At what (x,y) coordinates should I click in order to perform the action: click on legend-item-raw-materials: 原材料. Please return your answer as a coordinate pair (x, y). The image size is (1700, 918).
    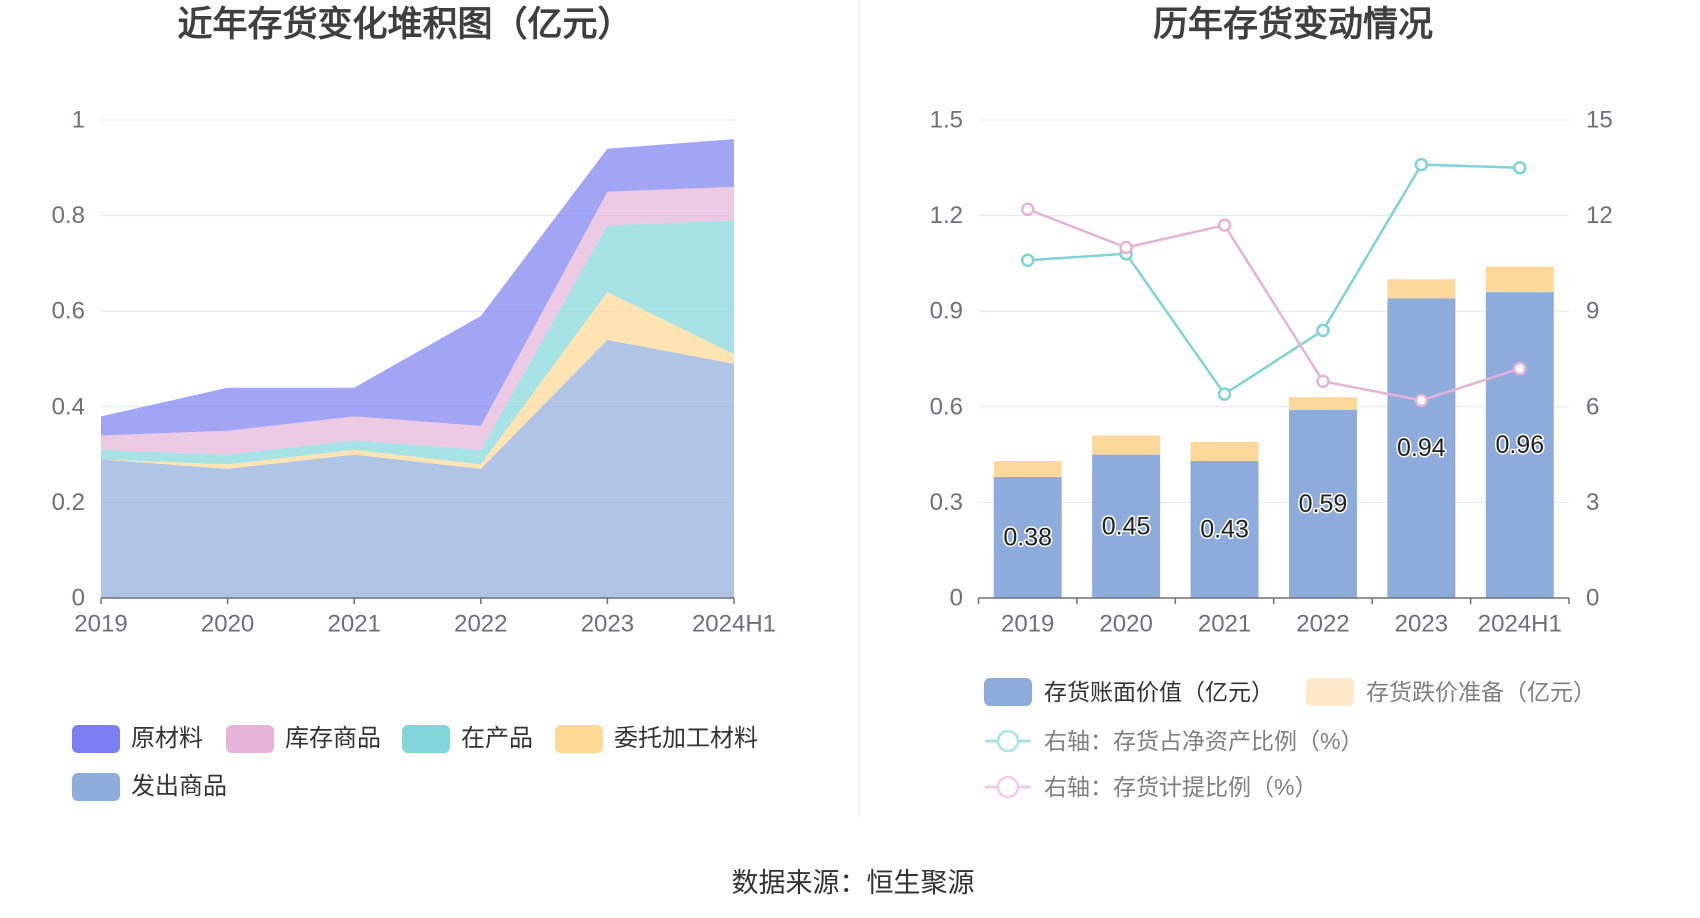
    Looking at the image, I should click on (137, 739).